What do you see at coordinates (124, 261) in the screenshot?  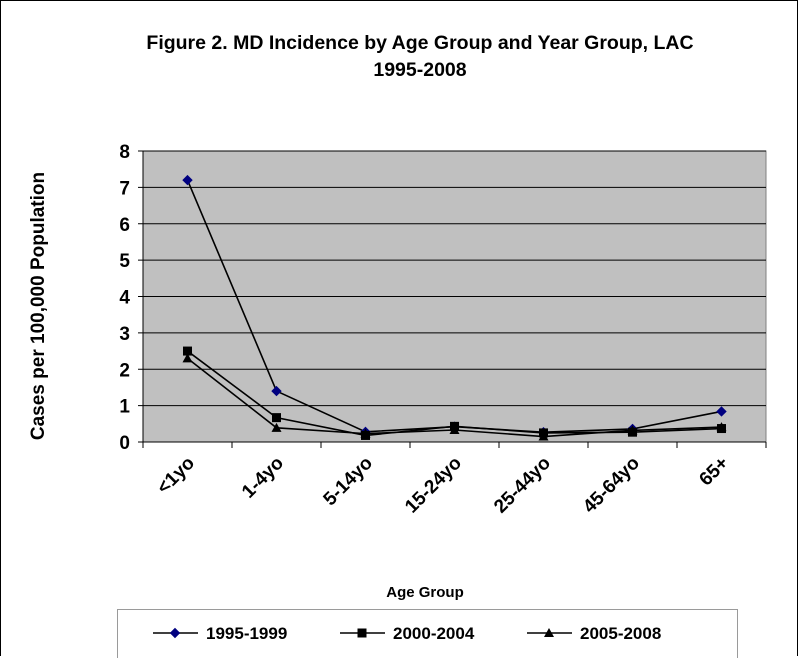 I see `y-tick-label: 5` at bounding box center [124, 261].